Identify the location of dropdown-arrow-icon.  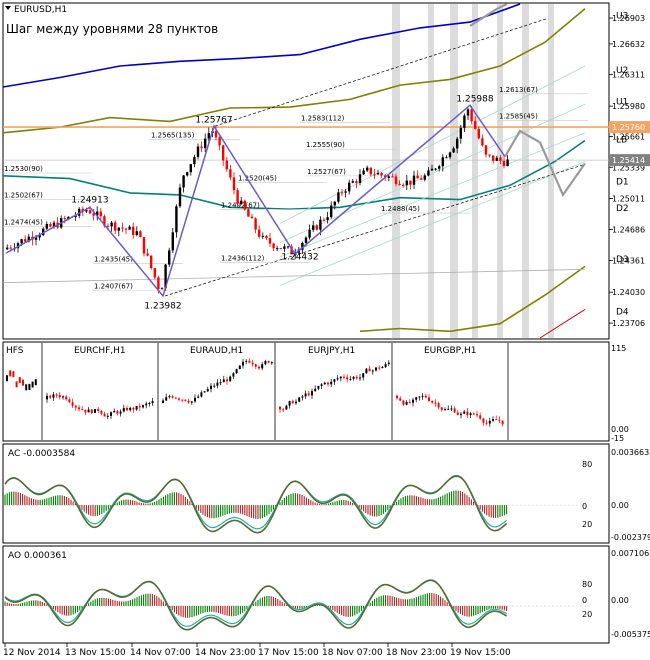
(8, 8).